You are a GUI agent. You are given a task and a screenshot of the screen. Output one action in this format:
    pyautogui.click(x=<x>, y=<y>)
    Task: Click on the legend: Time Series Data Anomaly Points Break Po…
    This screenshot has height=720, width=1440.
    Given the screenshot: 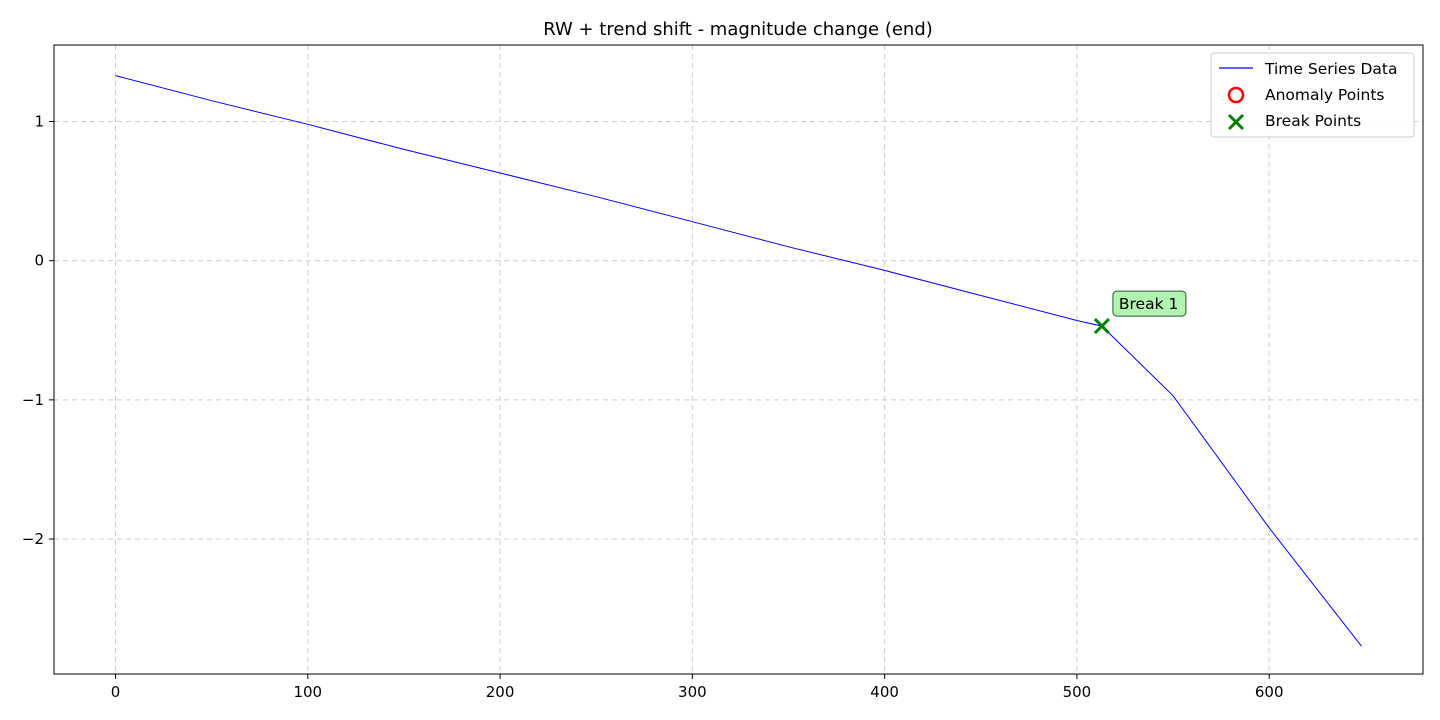 What is the action you would take?
    pyautogui.click(x=1312, y=95)
    